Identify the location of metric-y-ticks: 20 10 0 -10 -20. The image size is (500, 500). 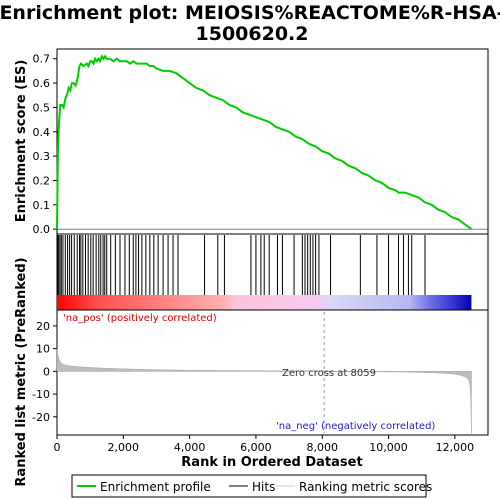
(44, 372).